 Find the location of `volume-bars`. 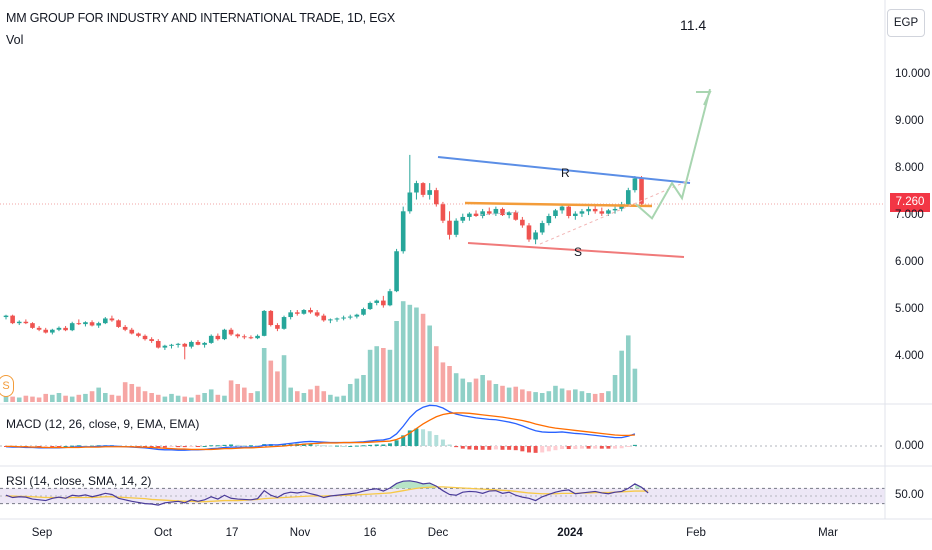

volume-bars is located at coordinates (320, 351).